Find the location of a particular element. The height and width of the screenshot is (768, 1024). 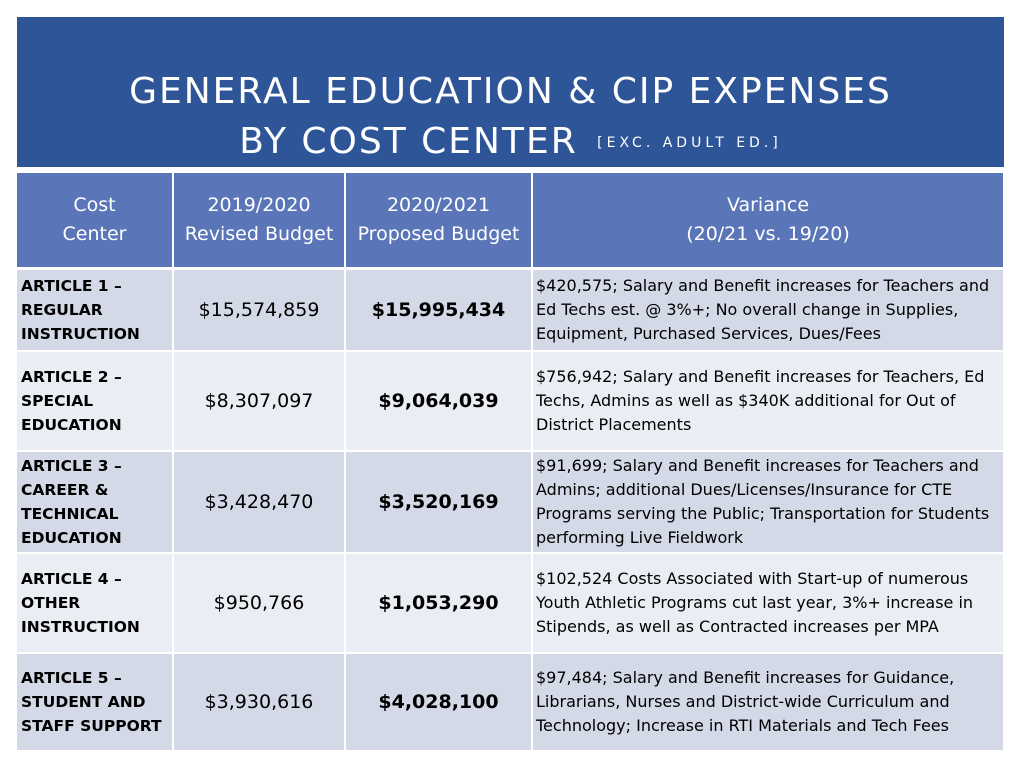

proposed-budget-cell: $15,995,434 is located at coordinates (439, 310).